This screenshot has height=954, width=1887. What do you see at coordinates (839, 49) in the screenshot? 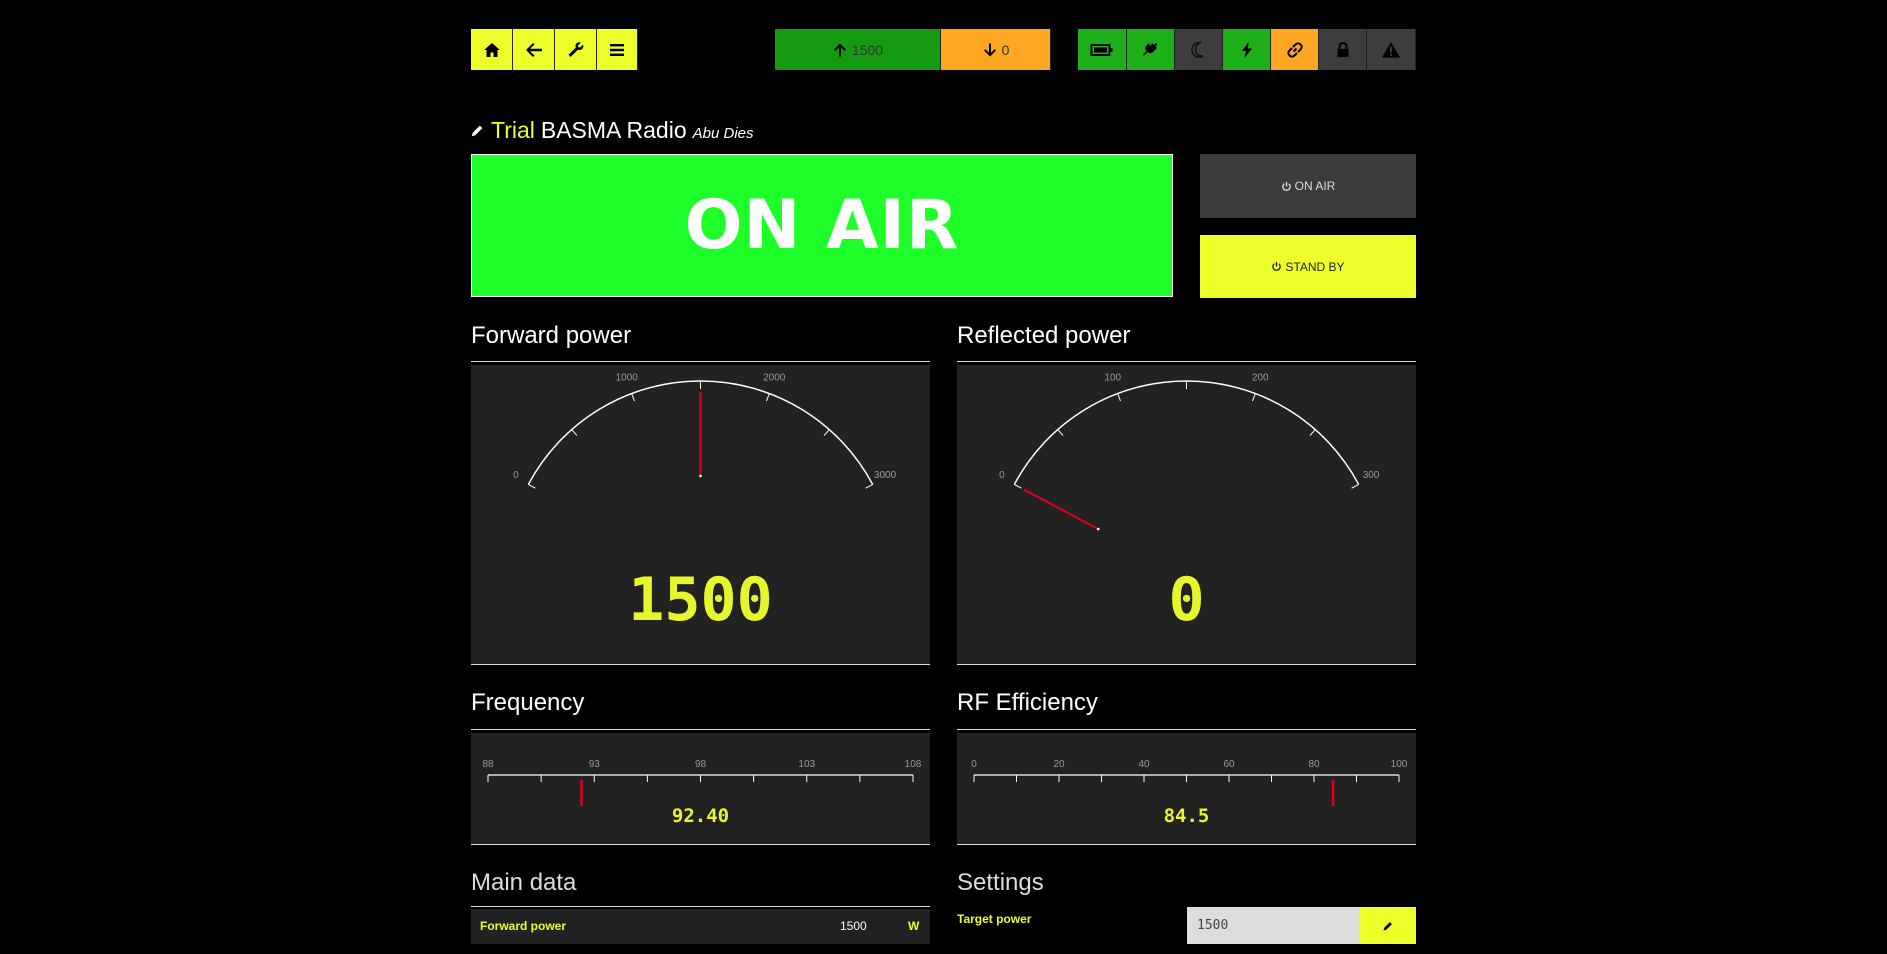
I see `arrow-up-icon` at bounding box center [839, 49].